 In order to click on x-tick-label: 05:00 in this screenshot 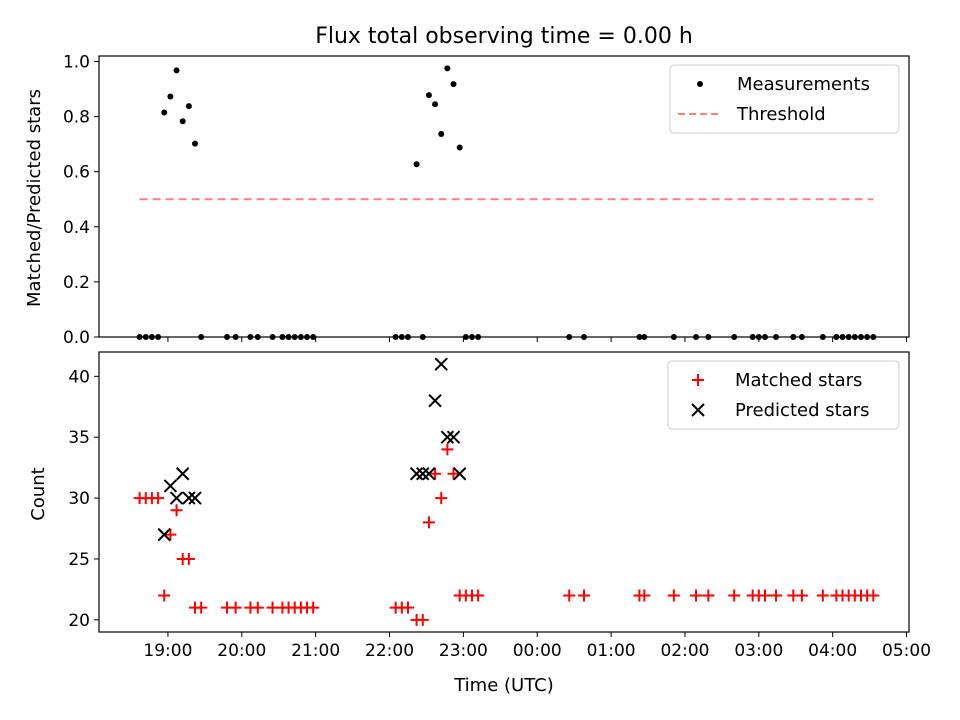, I will do `click(906, 651)`.